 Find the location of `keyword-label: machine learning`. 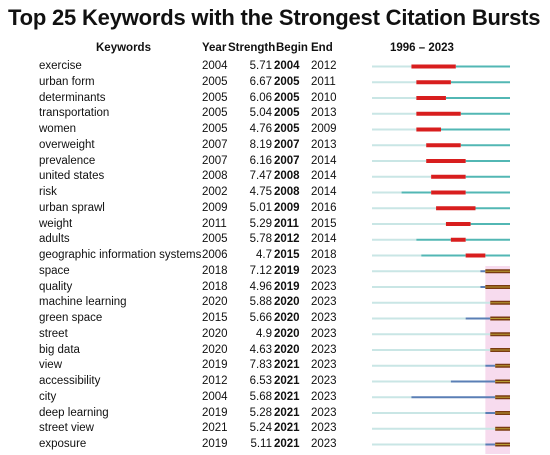

keyword-label: machine learning is located at coordinates (83, 302).